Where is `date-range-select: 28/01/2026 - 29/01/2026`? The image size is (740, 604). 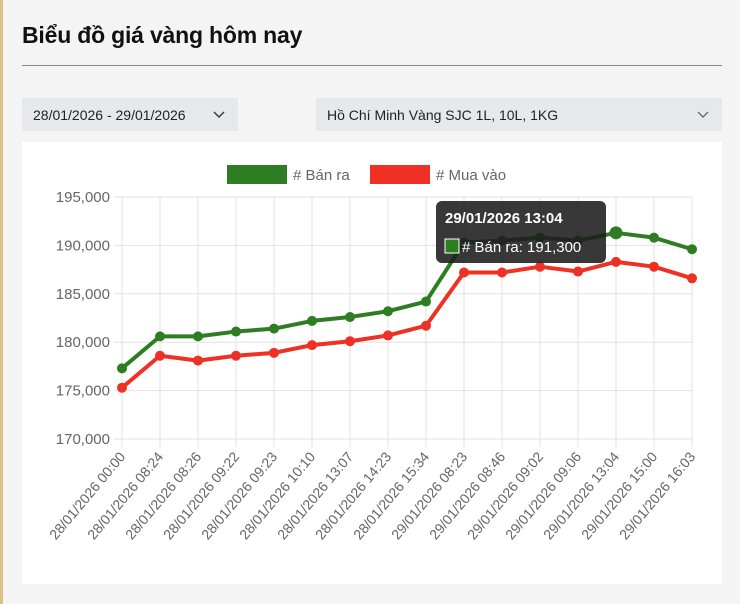
date-range-select: 28/01/2026 - 29/01/2026 is located at coordinates (130, 114).